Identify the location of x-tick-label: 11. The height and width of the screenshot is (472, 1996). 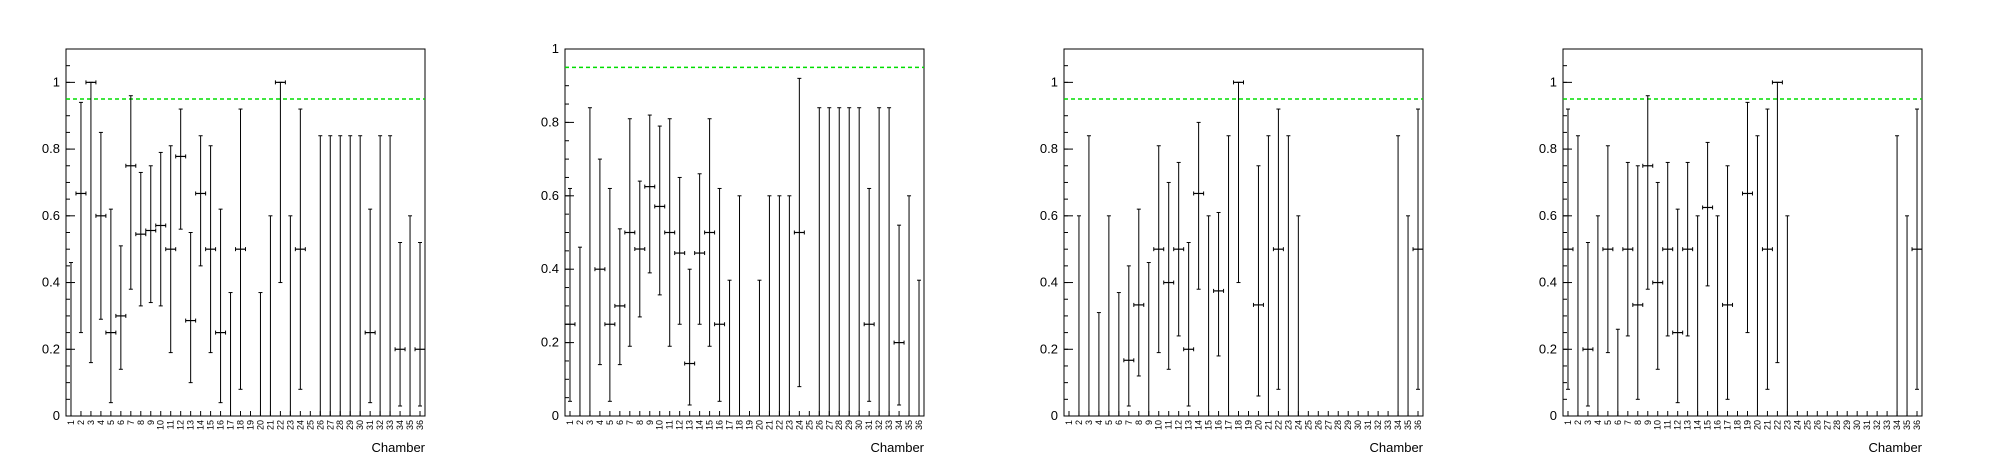
(1169, 424).